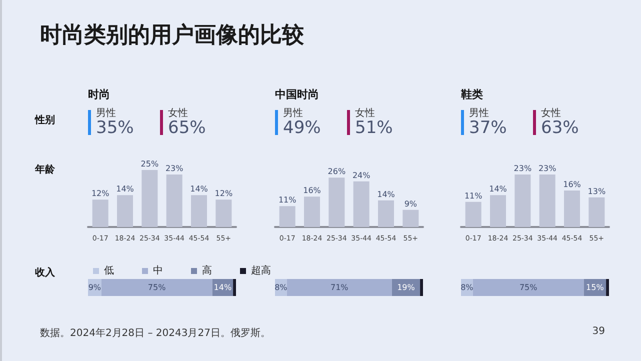  Describe the element at coordinates (187, 128) in the screenshot. I see `text: 65%` at that location.